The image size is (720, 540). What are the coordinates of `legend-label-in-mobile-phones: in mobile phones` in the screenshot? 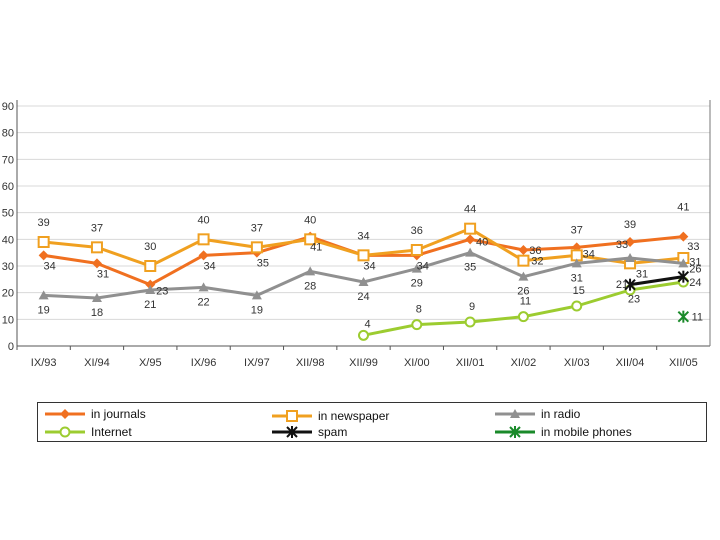 It's located at (586, 432).